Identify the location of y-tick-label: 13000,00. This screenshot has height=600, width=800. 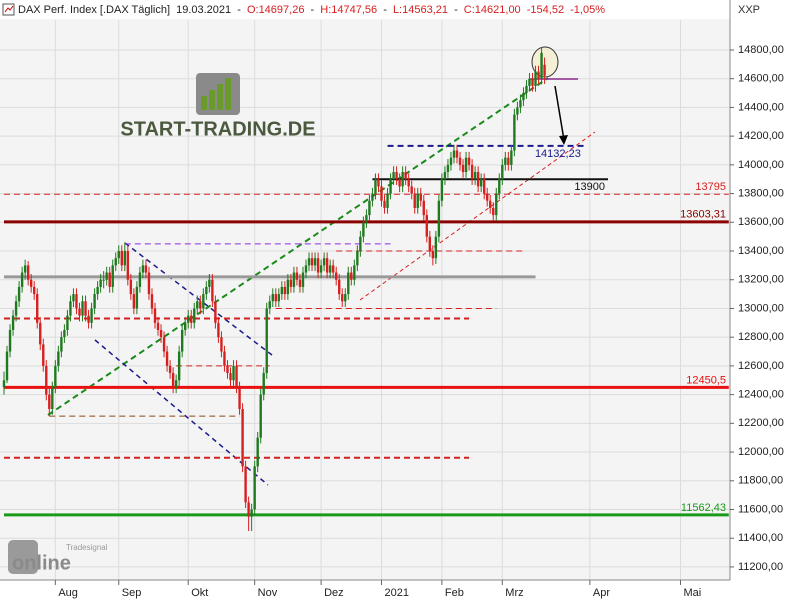
(761, 308).